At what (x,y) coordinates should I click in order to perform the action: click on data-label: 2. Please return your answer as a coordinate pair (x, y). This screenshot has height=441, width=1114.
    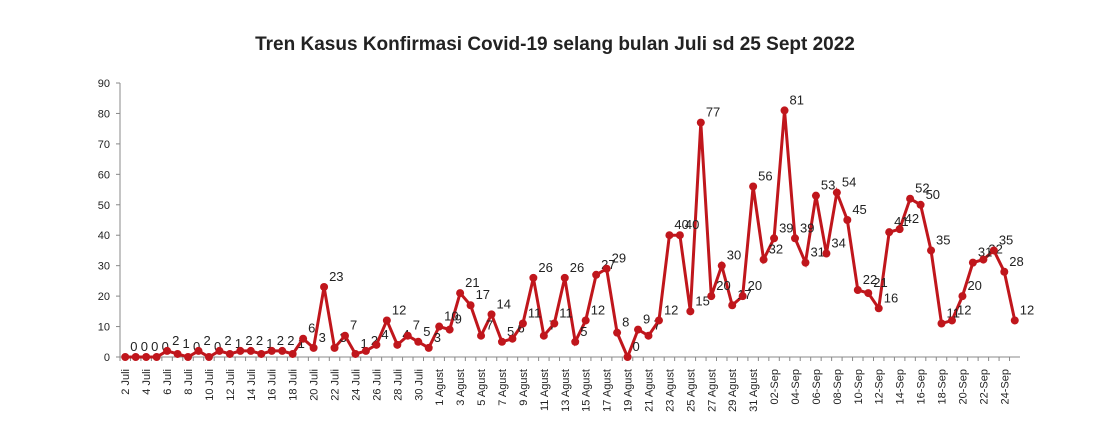
    Looking at the image, I should click on (374, 340).